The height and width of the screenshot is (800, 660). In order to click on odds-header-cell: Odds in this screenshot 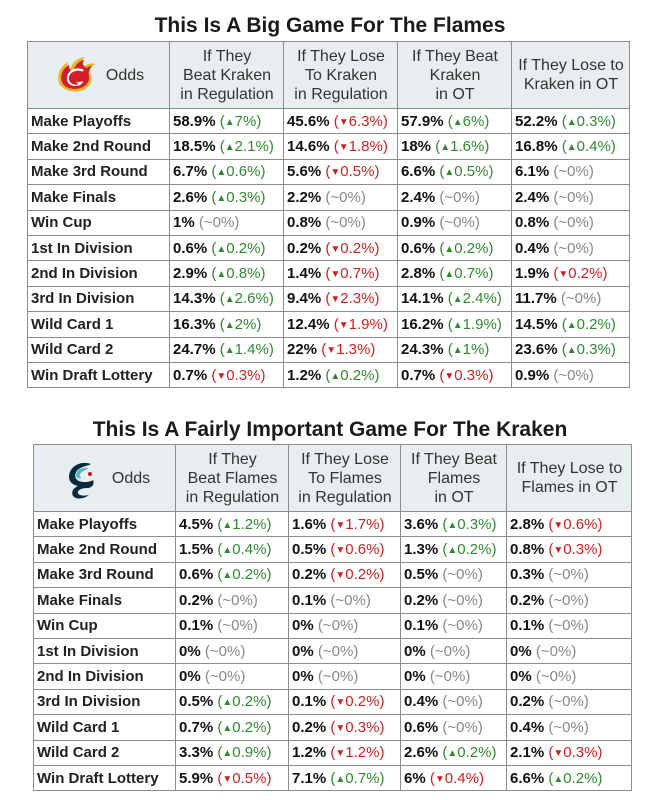, I will do `click(104, 478)`.